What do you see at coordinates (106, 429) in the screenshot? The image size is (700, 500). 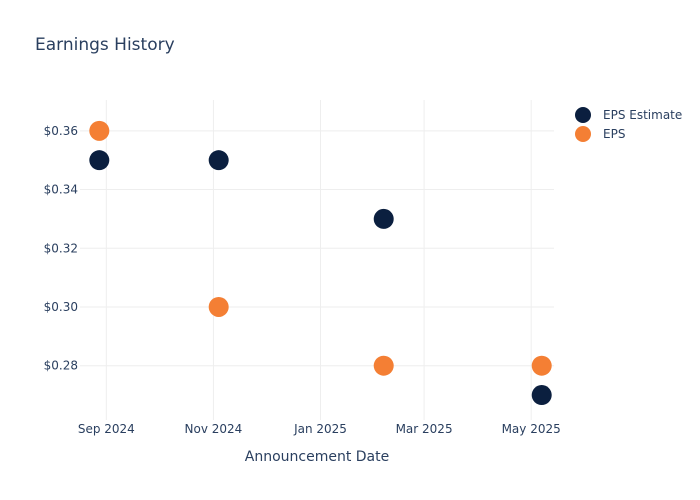 I see `x-tick-label: Sep 2024` at bounding box center [106, 429].